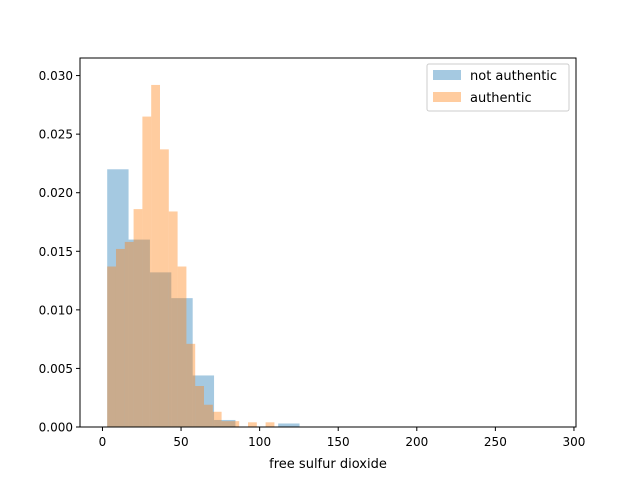 The image size is (640, 480). I want to click on legend-swatch-authentic, so click(447, 97).